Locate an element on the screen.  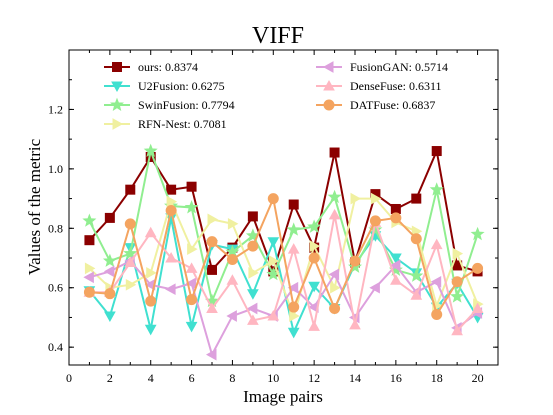
x-tick-label: 4 is located at coordinates (151, 378).